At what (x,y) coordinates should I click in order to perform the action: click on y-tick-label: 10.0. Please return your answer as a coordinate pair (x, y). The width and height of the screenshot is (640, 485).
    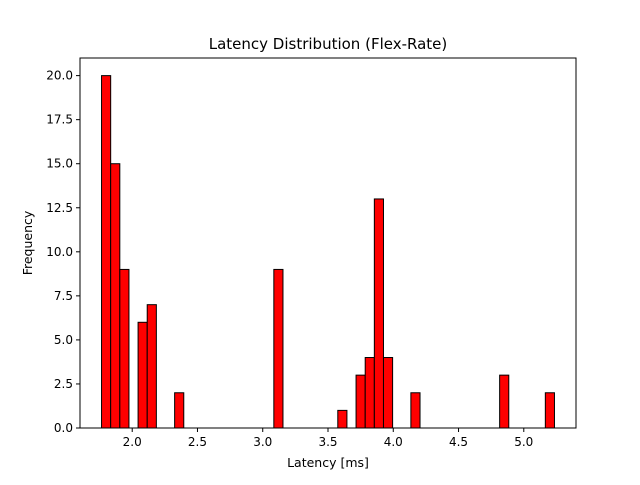
    Looking at the image, I should click on (59, 252).